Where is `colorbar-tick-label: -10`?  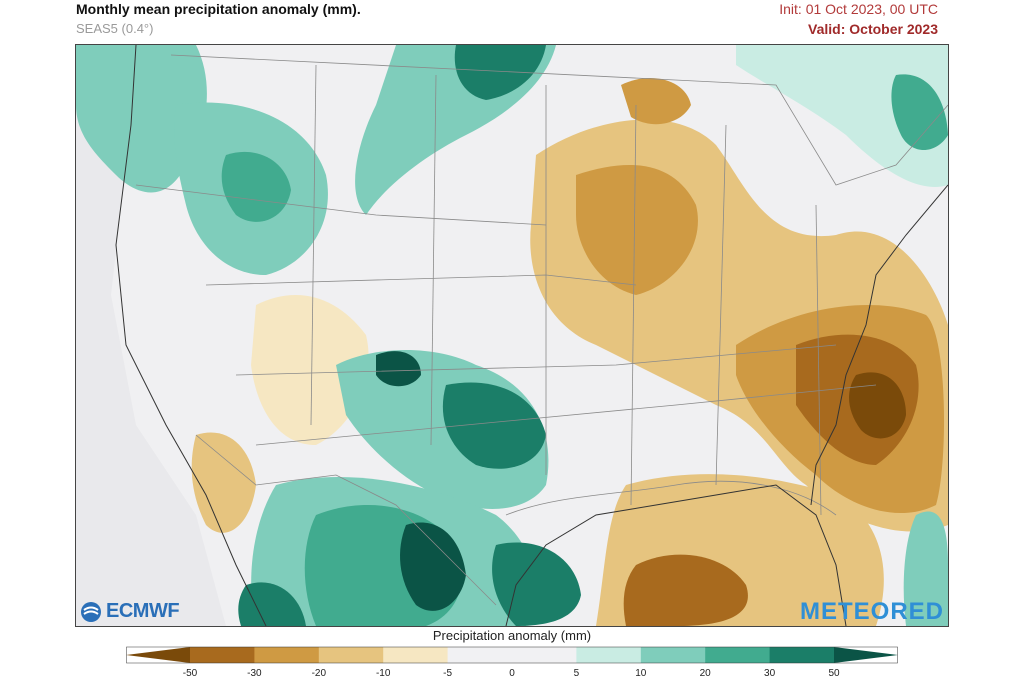
colorbar-tick-label: -10 is located at coordinates (383, 673).